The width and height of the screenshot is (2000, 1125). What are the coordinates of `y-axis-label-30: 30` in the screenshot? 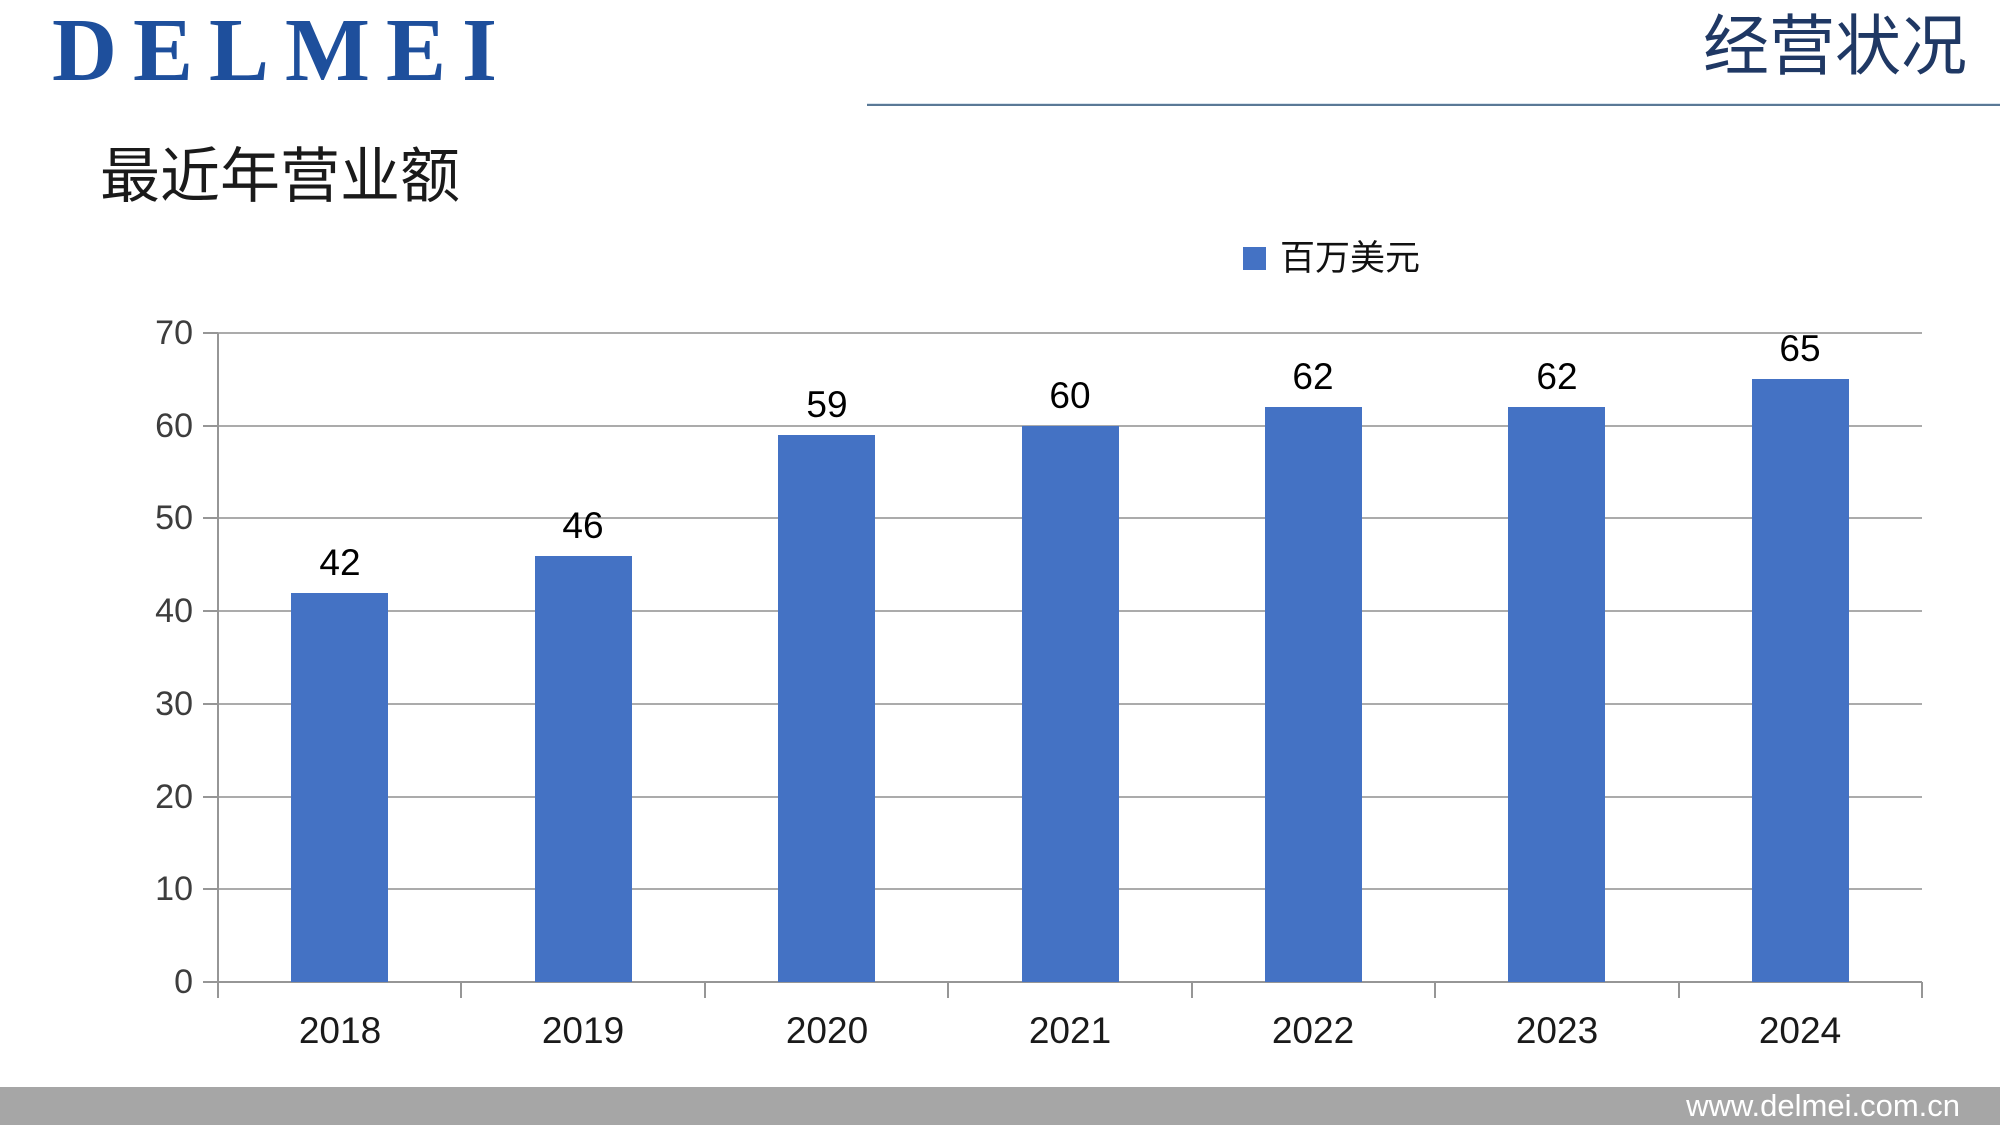 It's located at (174, 704).